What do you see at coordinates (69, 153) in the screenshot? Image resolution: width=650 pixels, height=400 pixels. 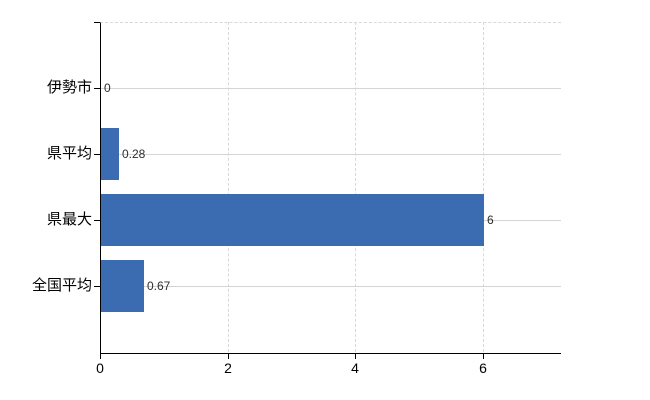 I see `category-label: 県平均` at bounding box center [69, 153].